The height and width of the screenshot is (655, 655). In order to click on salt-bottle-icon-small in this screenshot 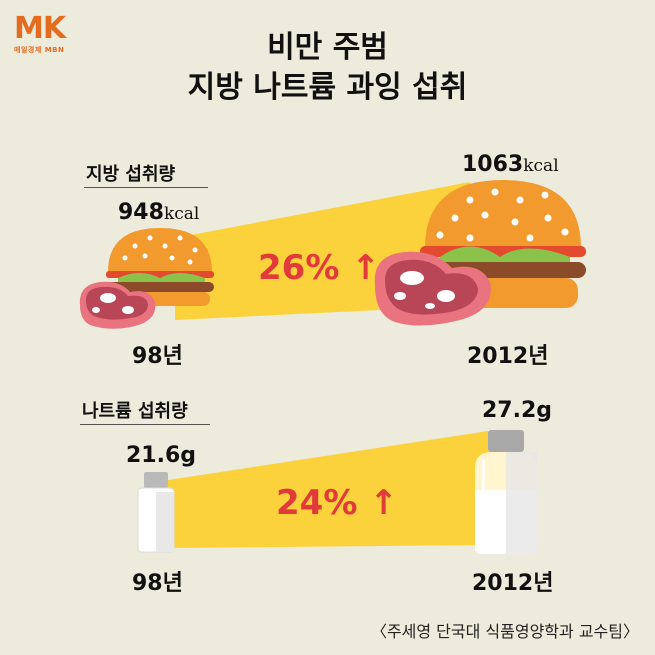, I will do `click(156, 512)`.